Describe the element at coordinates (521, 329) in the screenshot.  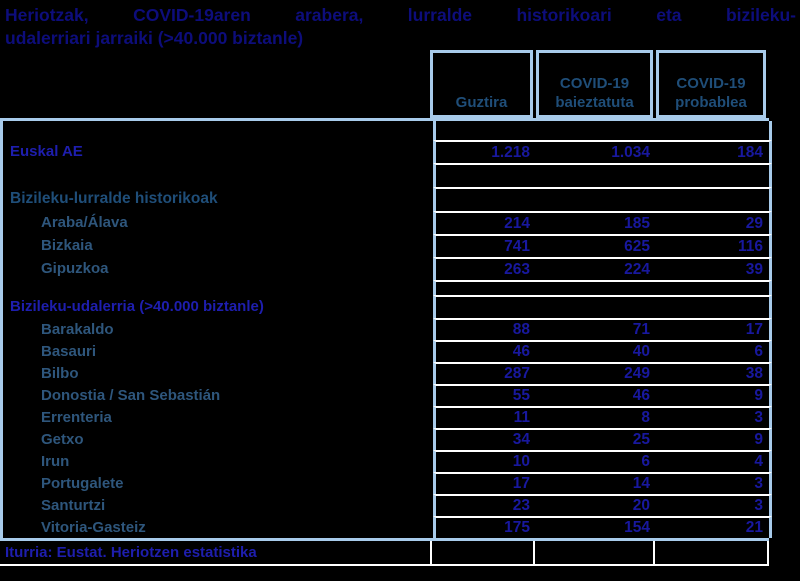
I see `value-cell: 88` at that location.